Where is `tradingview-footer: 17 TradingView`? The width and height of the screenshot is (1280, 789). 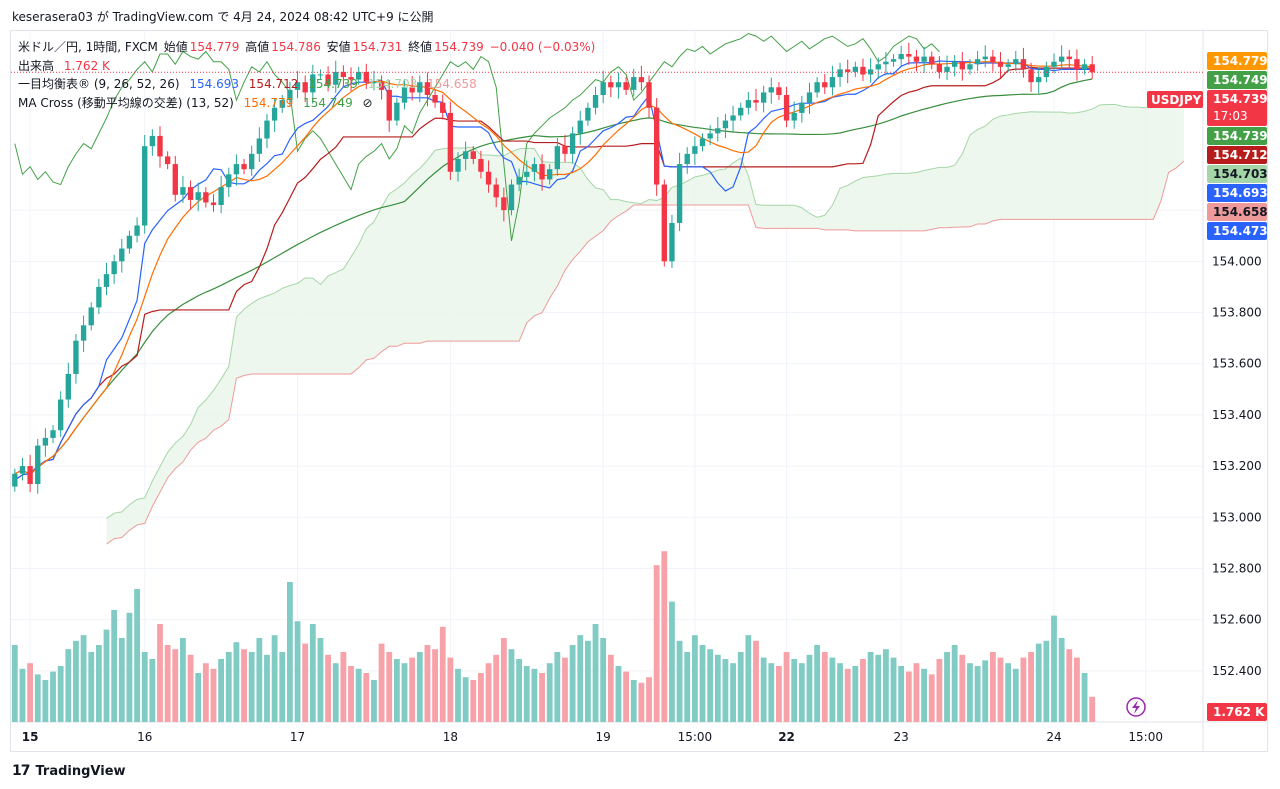 tradingview-footer: 17 TradingView is located at coordinates (69, 771).